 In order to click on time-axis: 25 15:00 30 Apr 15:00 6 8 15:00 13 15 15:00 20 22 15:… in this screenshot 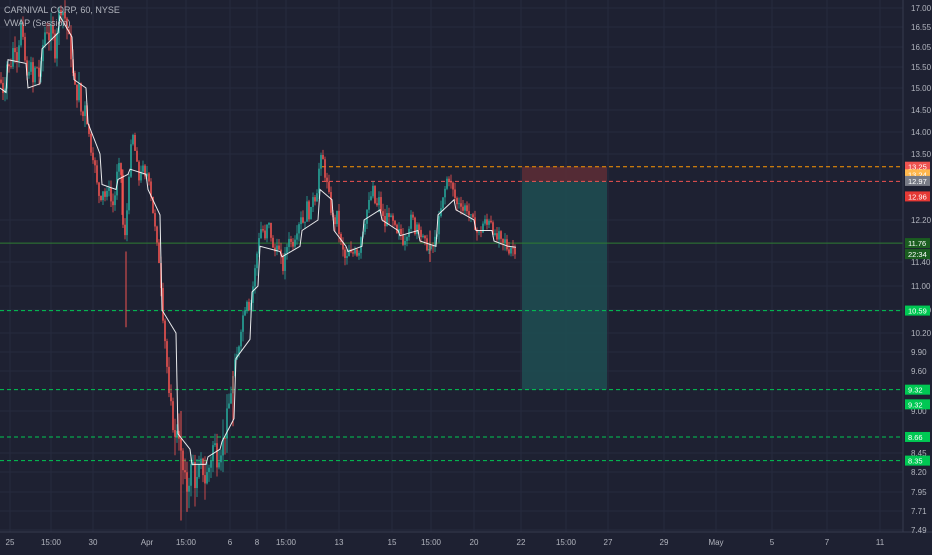, I will do `click(445, 542)`.